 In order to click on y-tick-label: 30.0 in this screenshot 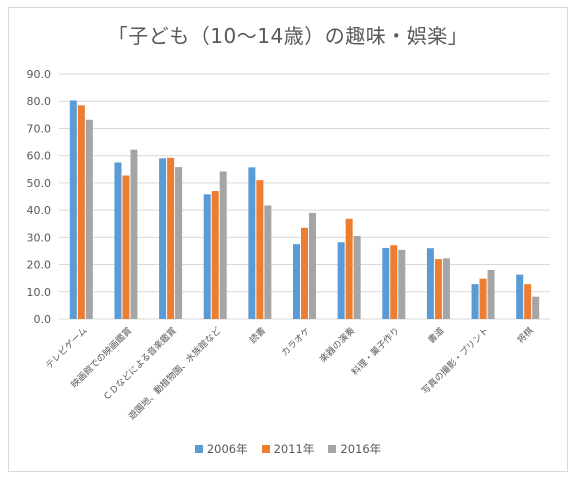, I will do `click(39, 237)`.